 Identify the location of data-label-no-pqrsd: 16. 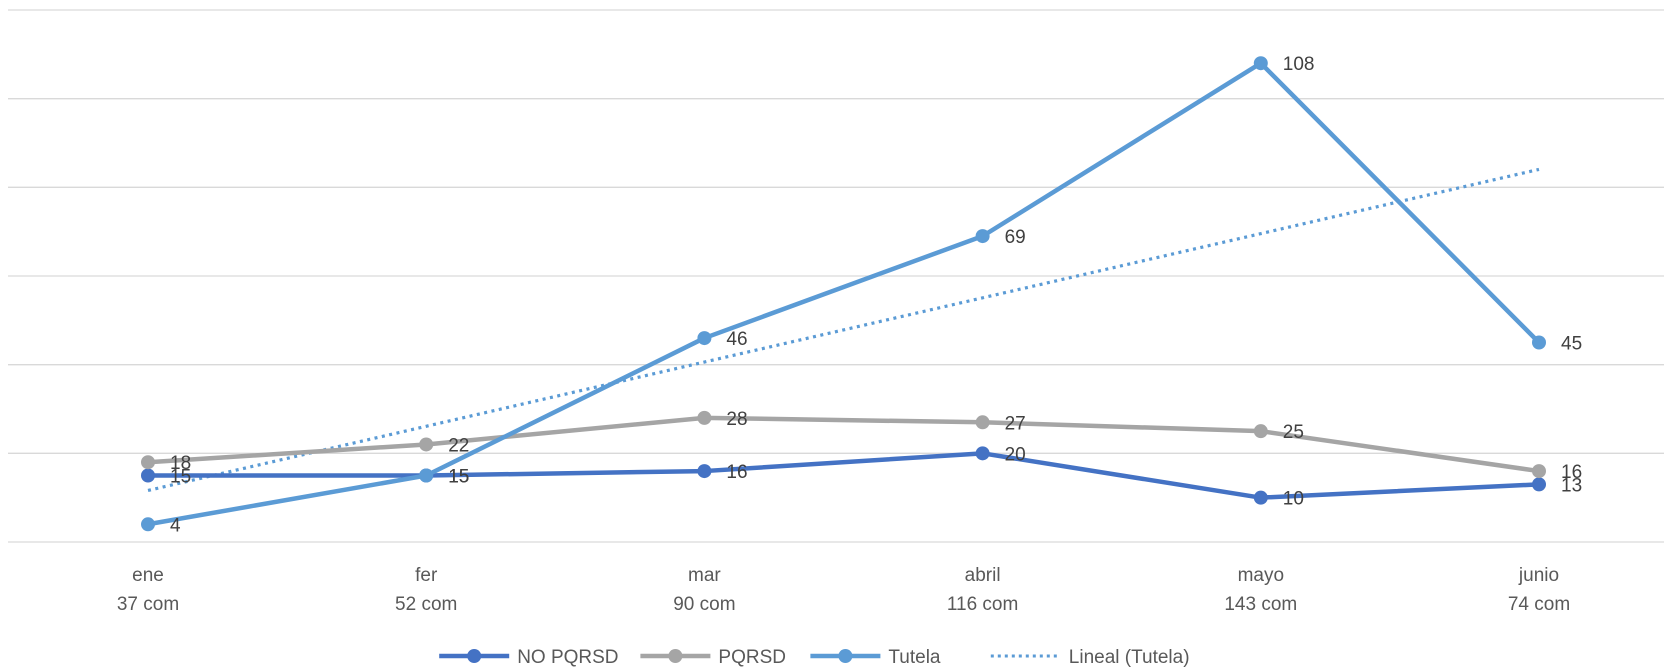
(736, 472).